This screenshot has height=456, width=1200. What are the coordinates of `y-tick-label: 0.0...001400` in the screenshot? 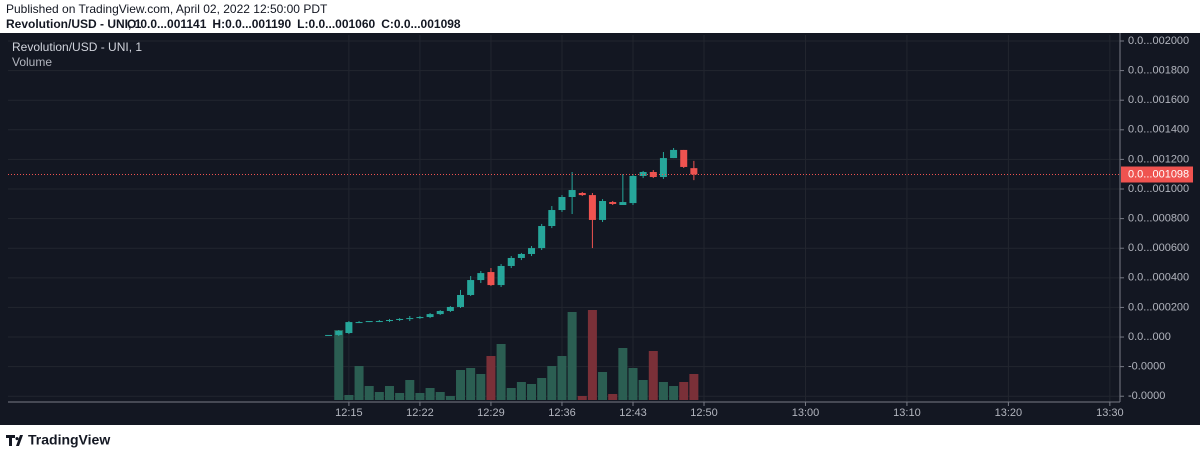 It's located at (1158, 130).